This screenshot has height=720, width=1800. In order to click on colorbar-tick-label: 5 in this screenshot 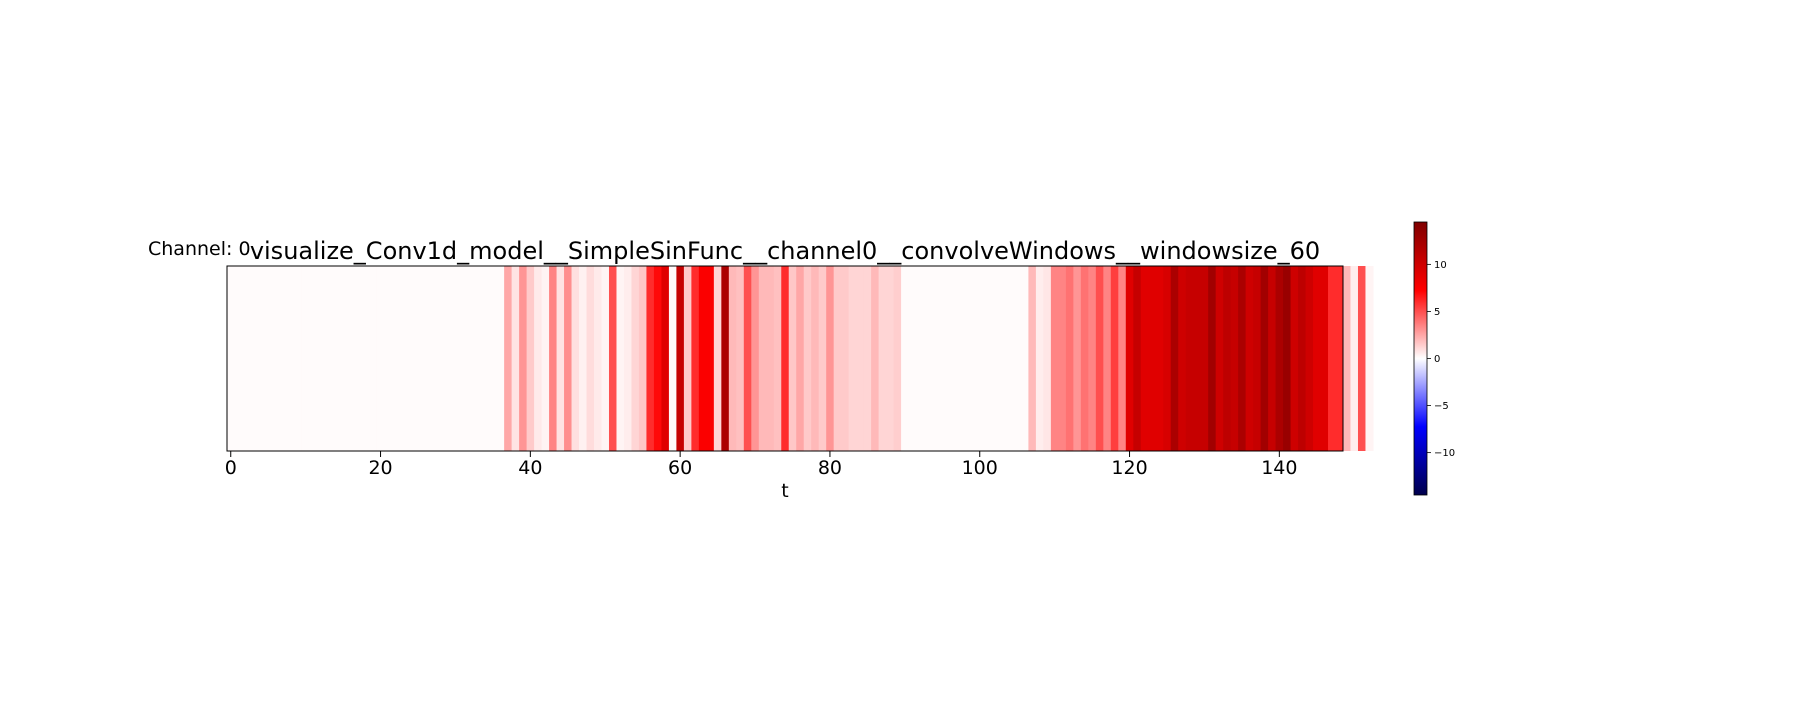, I will do `click(1437, 312)`.